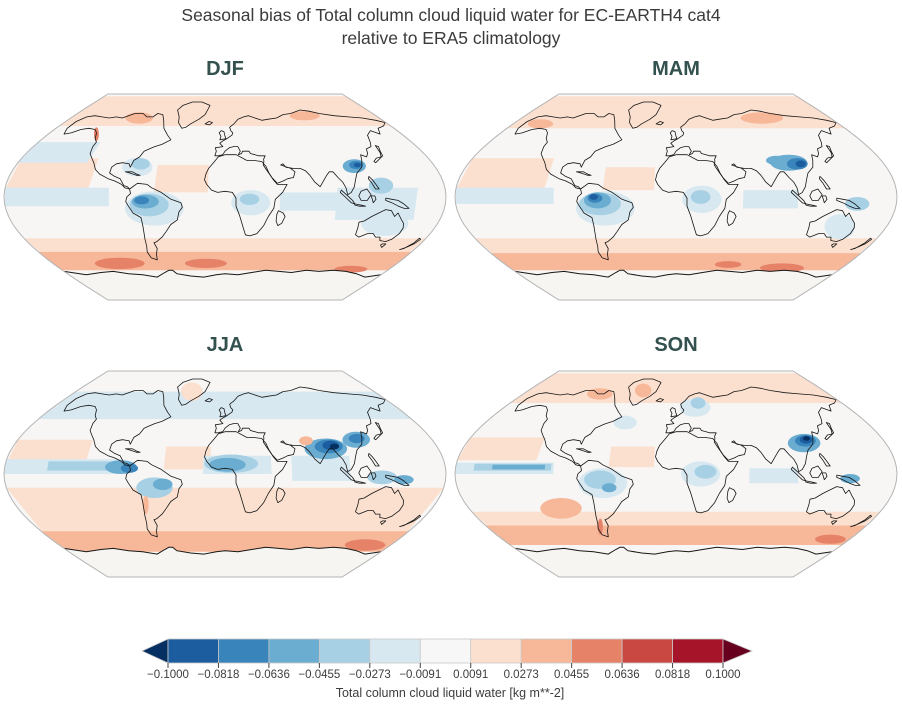 The height and width of the screenshot is (707, 902). What do you see at coordinates (225, 69) in the screenshot?
I see `panel-title-djf: DJF` at bounding box center [225, 69].